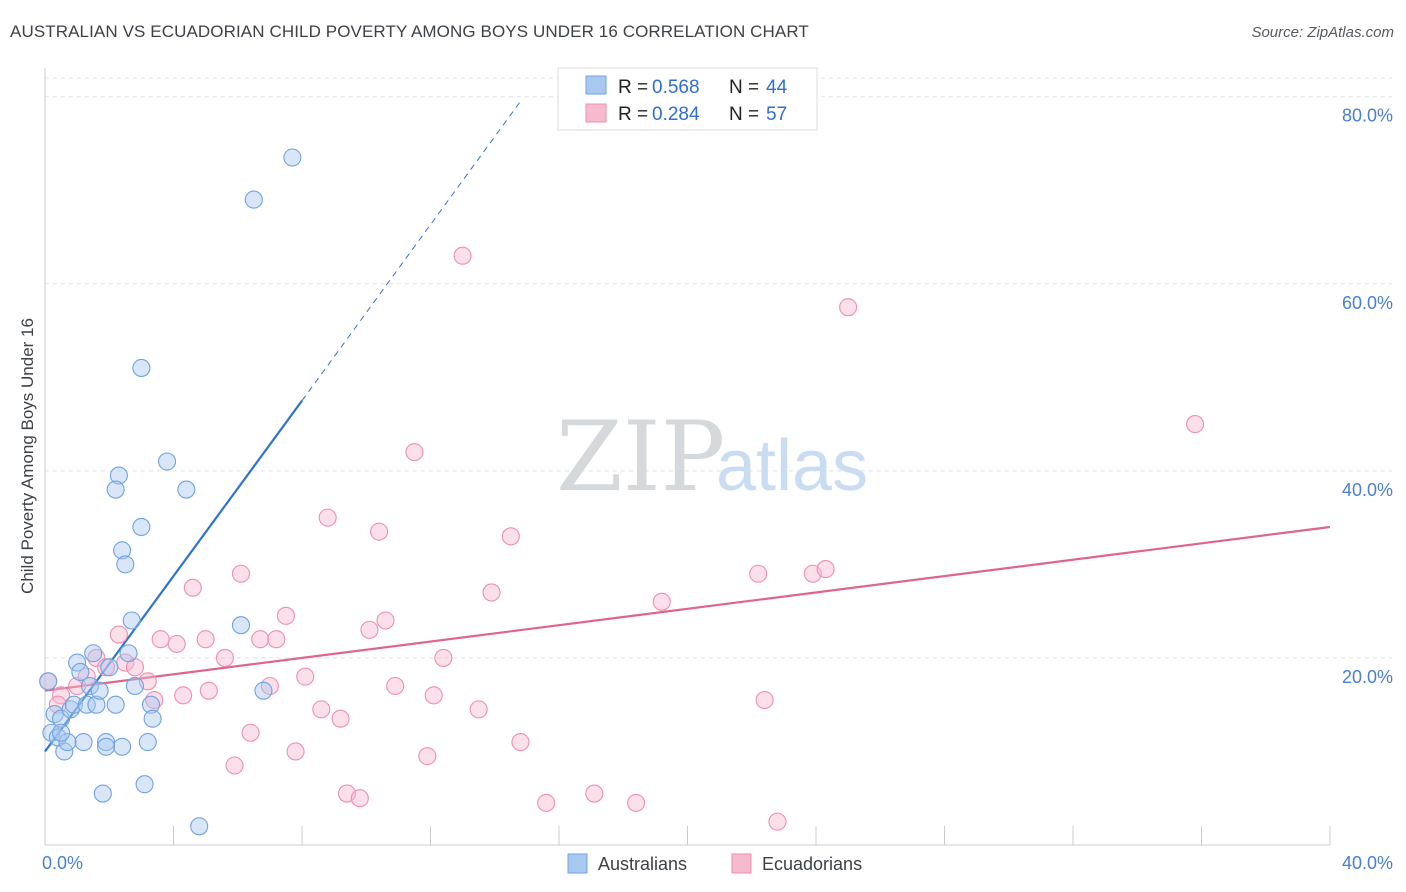 Image resolution: width=1406 pixels, height=892 pixels. Describe the element at coordinates (596, 113) in the screenshot. I see `stats-swatch-ecuadorians` at that location.